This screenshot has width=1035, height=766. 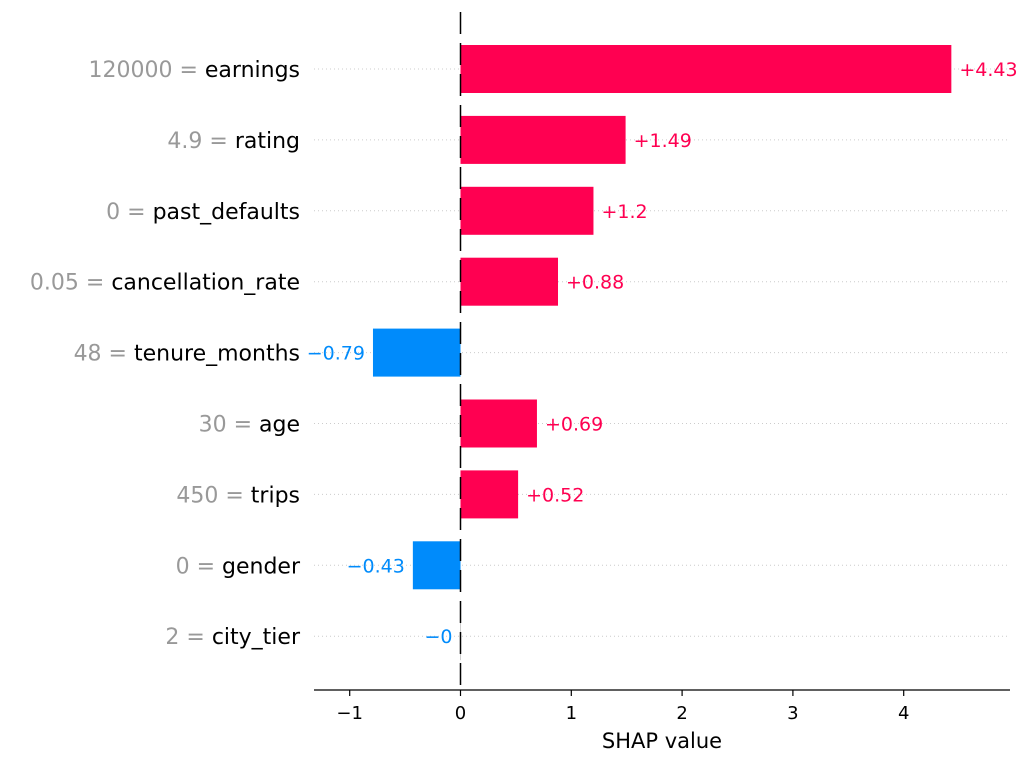 I want to click on bar-earnings, so click(x=706, y=69).